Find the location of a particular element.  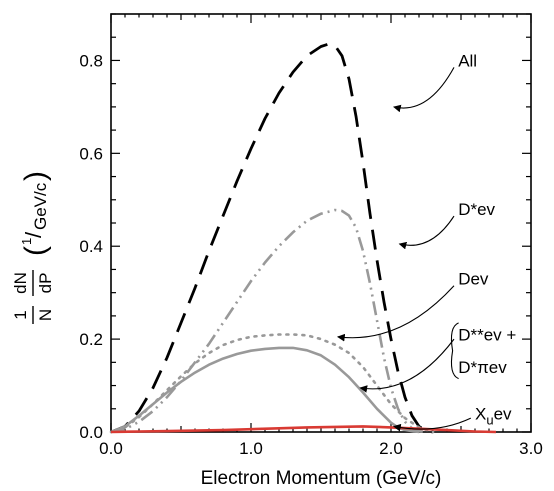

x-axis-title: Electron Momentum (GeV/c) is located at coordinates (321, 478).